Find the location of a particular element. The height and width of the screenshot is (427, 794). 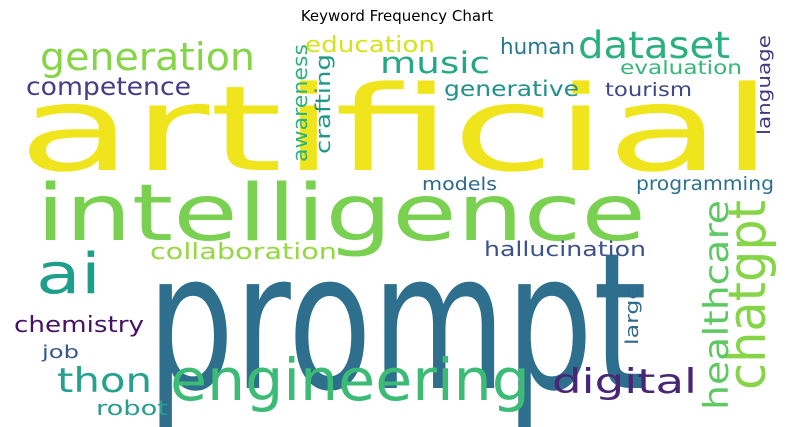

word-dataset: dataset is located at coordinates (654, 45).